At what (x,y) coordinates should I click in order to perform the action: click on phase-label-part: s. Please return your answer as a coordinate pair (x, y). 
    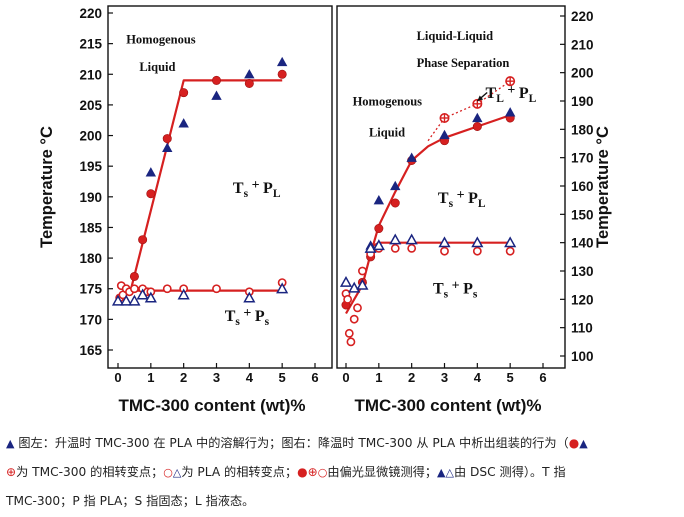
    Looking at the image, I should click on (451, 204).